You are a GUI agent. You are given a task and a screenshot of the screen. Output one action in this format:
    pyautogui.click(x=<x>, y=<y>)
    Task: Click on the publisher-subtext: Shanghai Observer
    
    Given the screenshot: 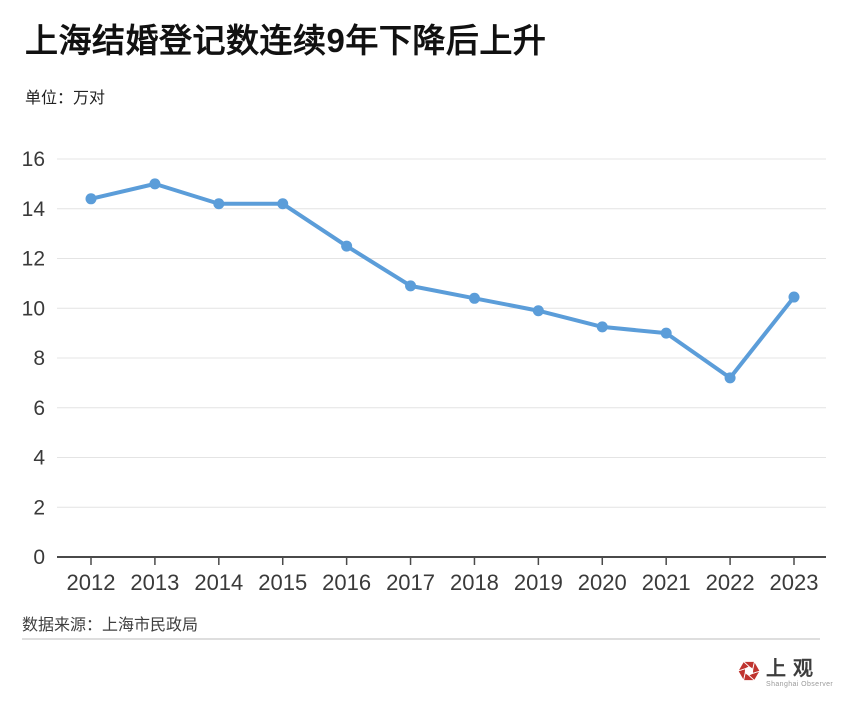 What is the action you would take?
    pyautogui.click(x=800, y=684)
    